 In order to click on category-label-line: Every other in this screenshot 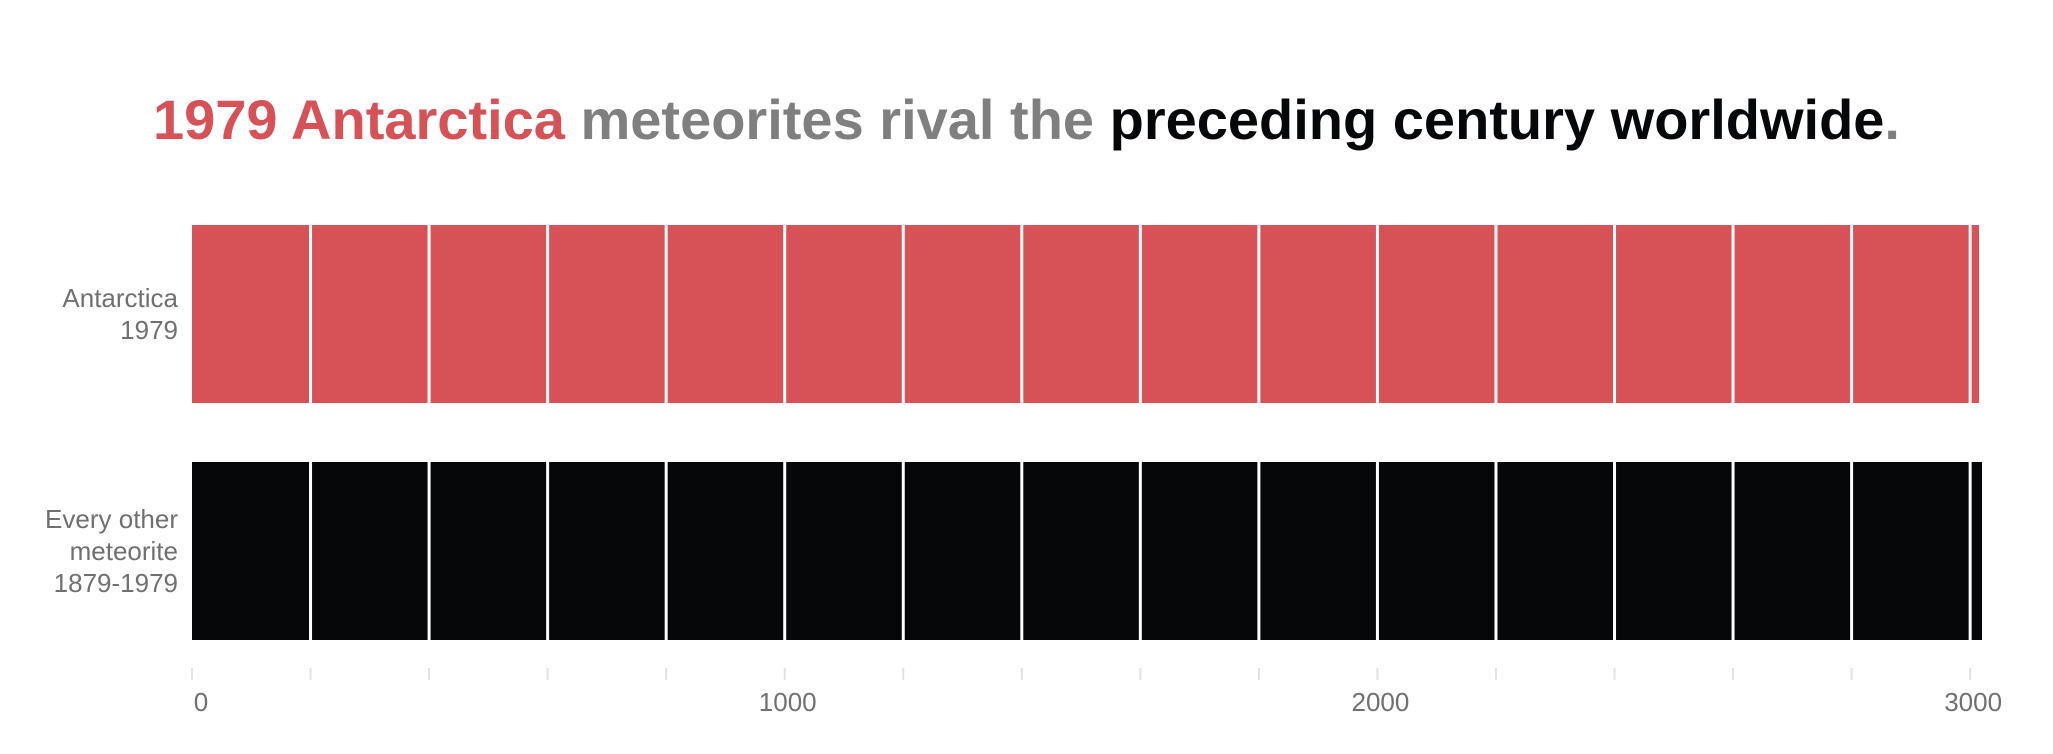, I will do `click(111, 519)`.